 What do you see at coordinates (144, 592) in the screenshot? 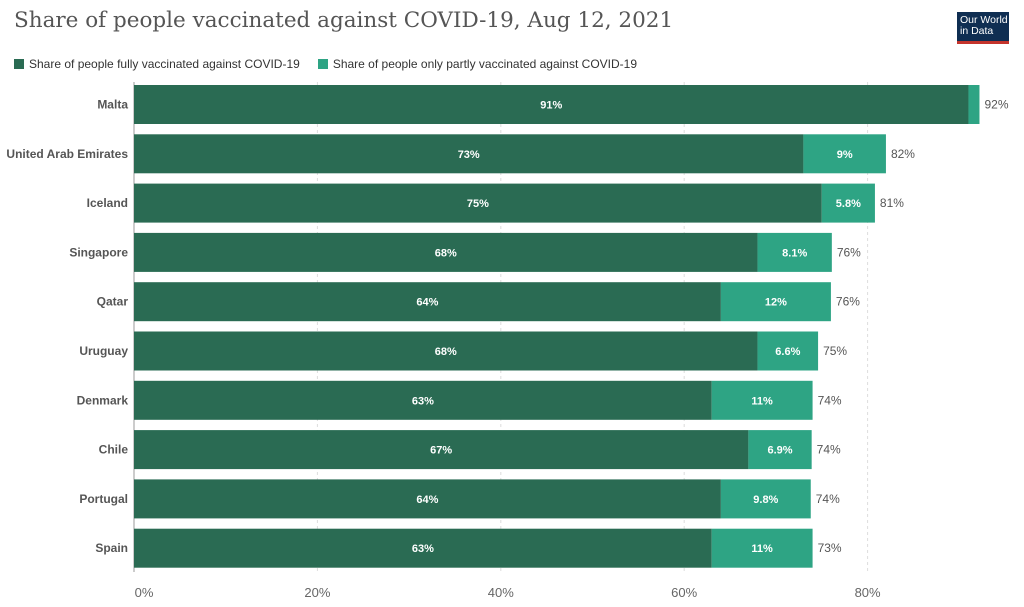
I see `x-tick-label: 0%` at bounding box center [144, 592].